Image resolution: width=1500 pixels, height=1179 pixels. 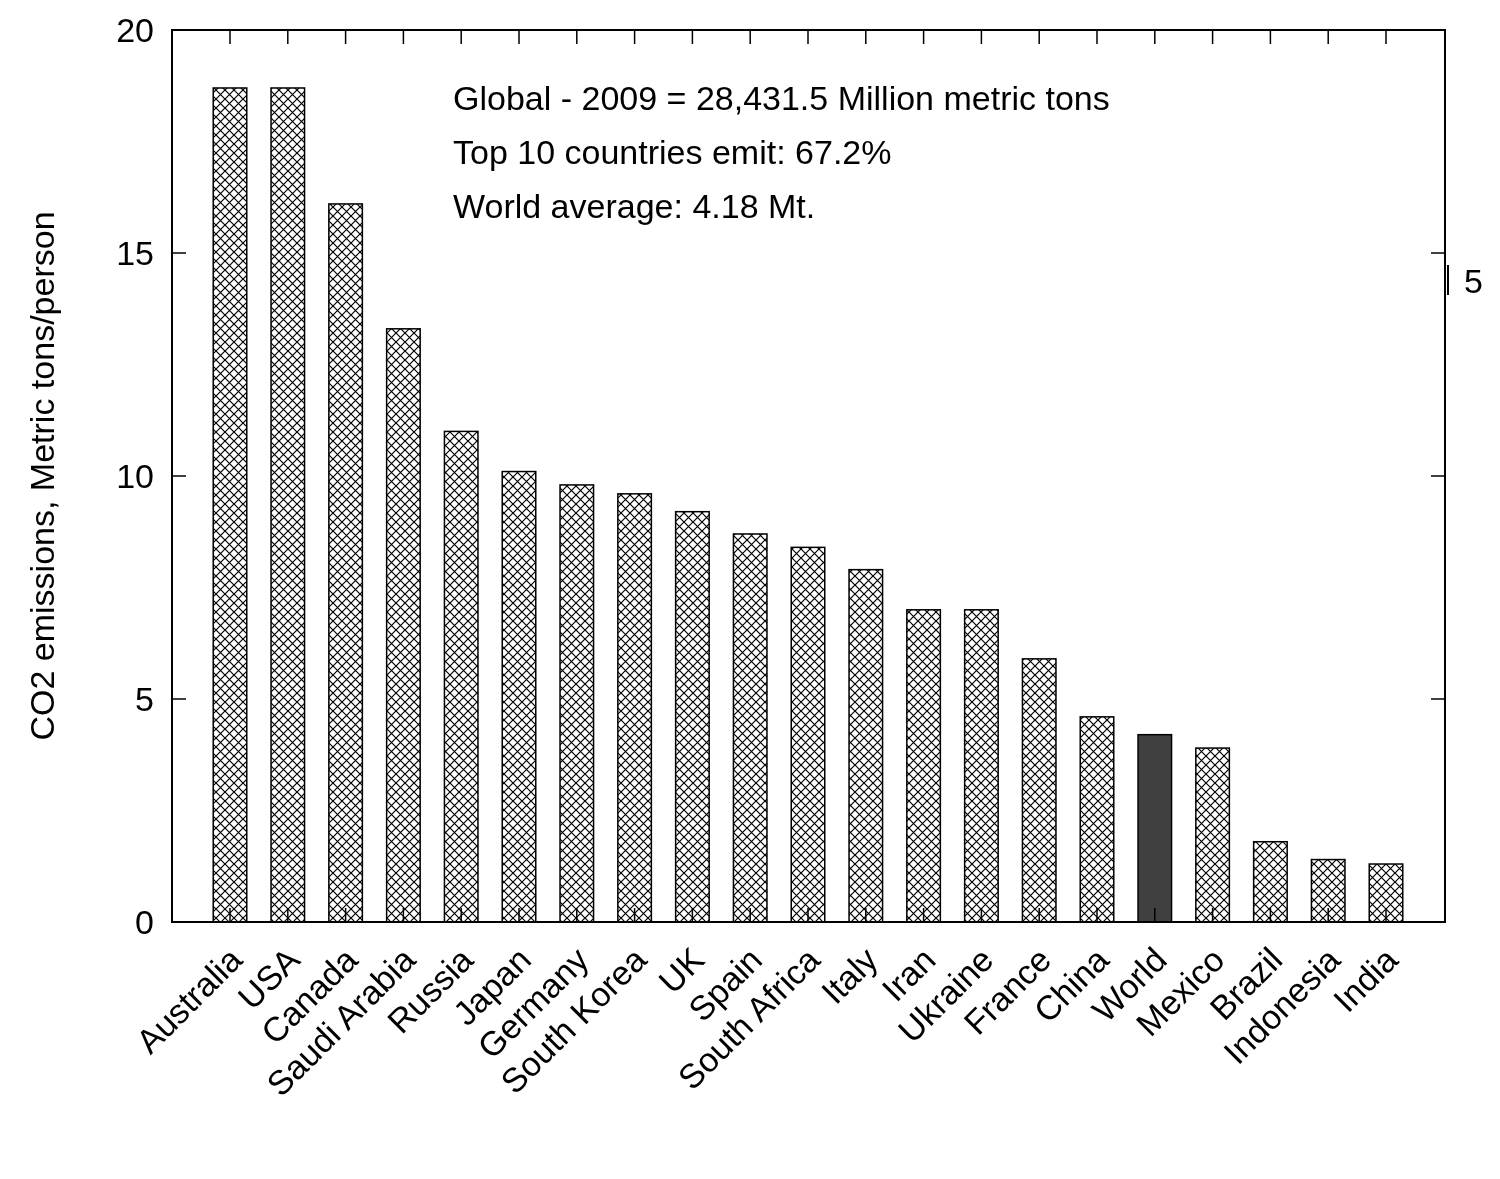 What do you see at coordinates (42, 476) in the screenshot?
I see `y-axis-title: CO2 emissions, Metric tons/person` at bounding box center [42, 476].